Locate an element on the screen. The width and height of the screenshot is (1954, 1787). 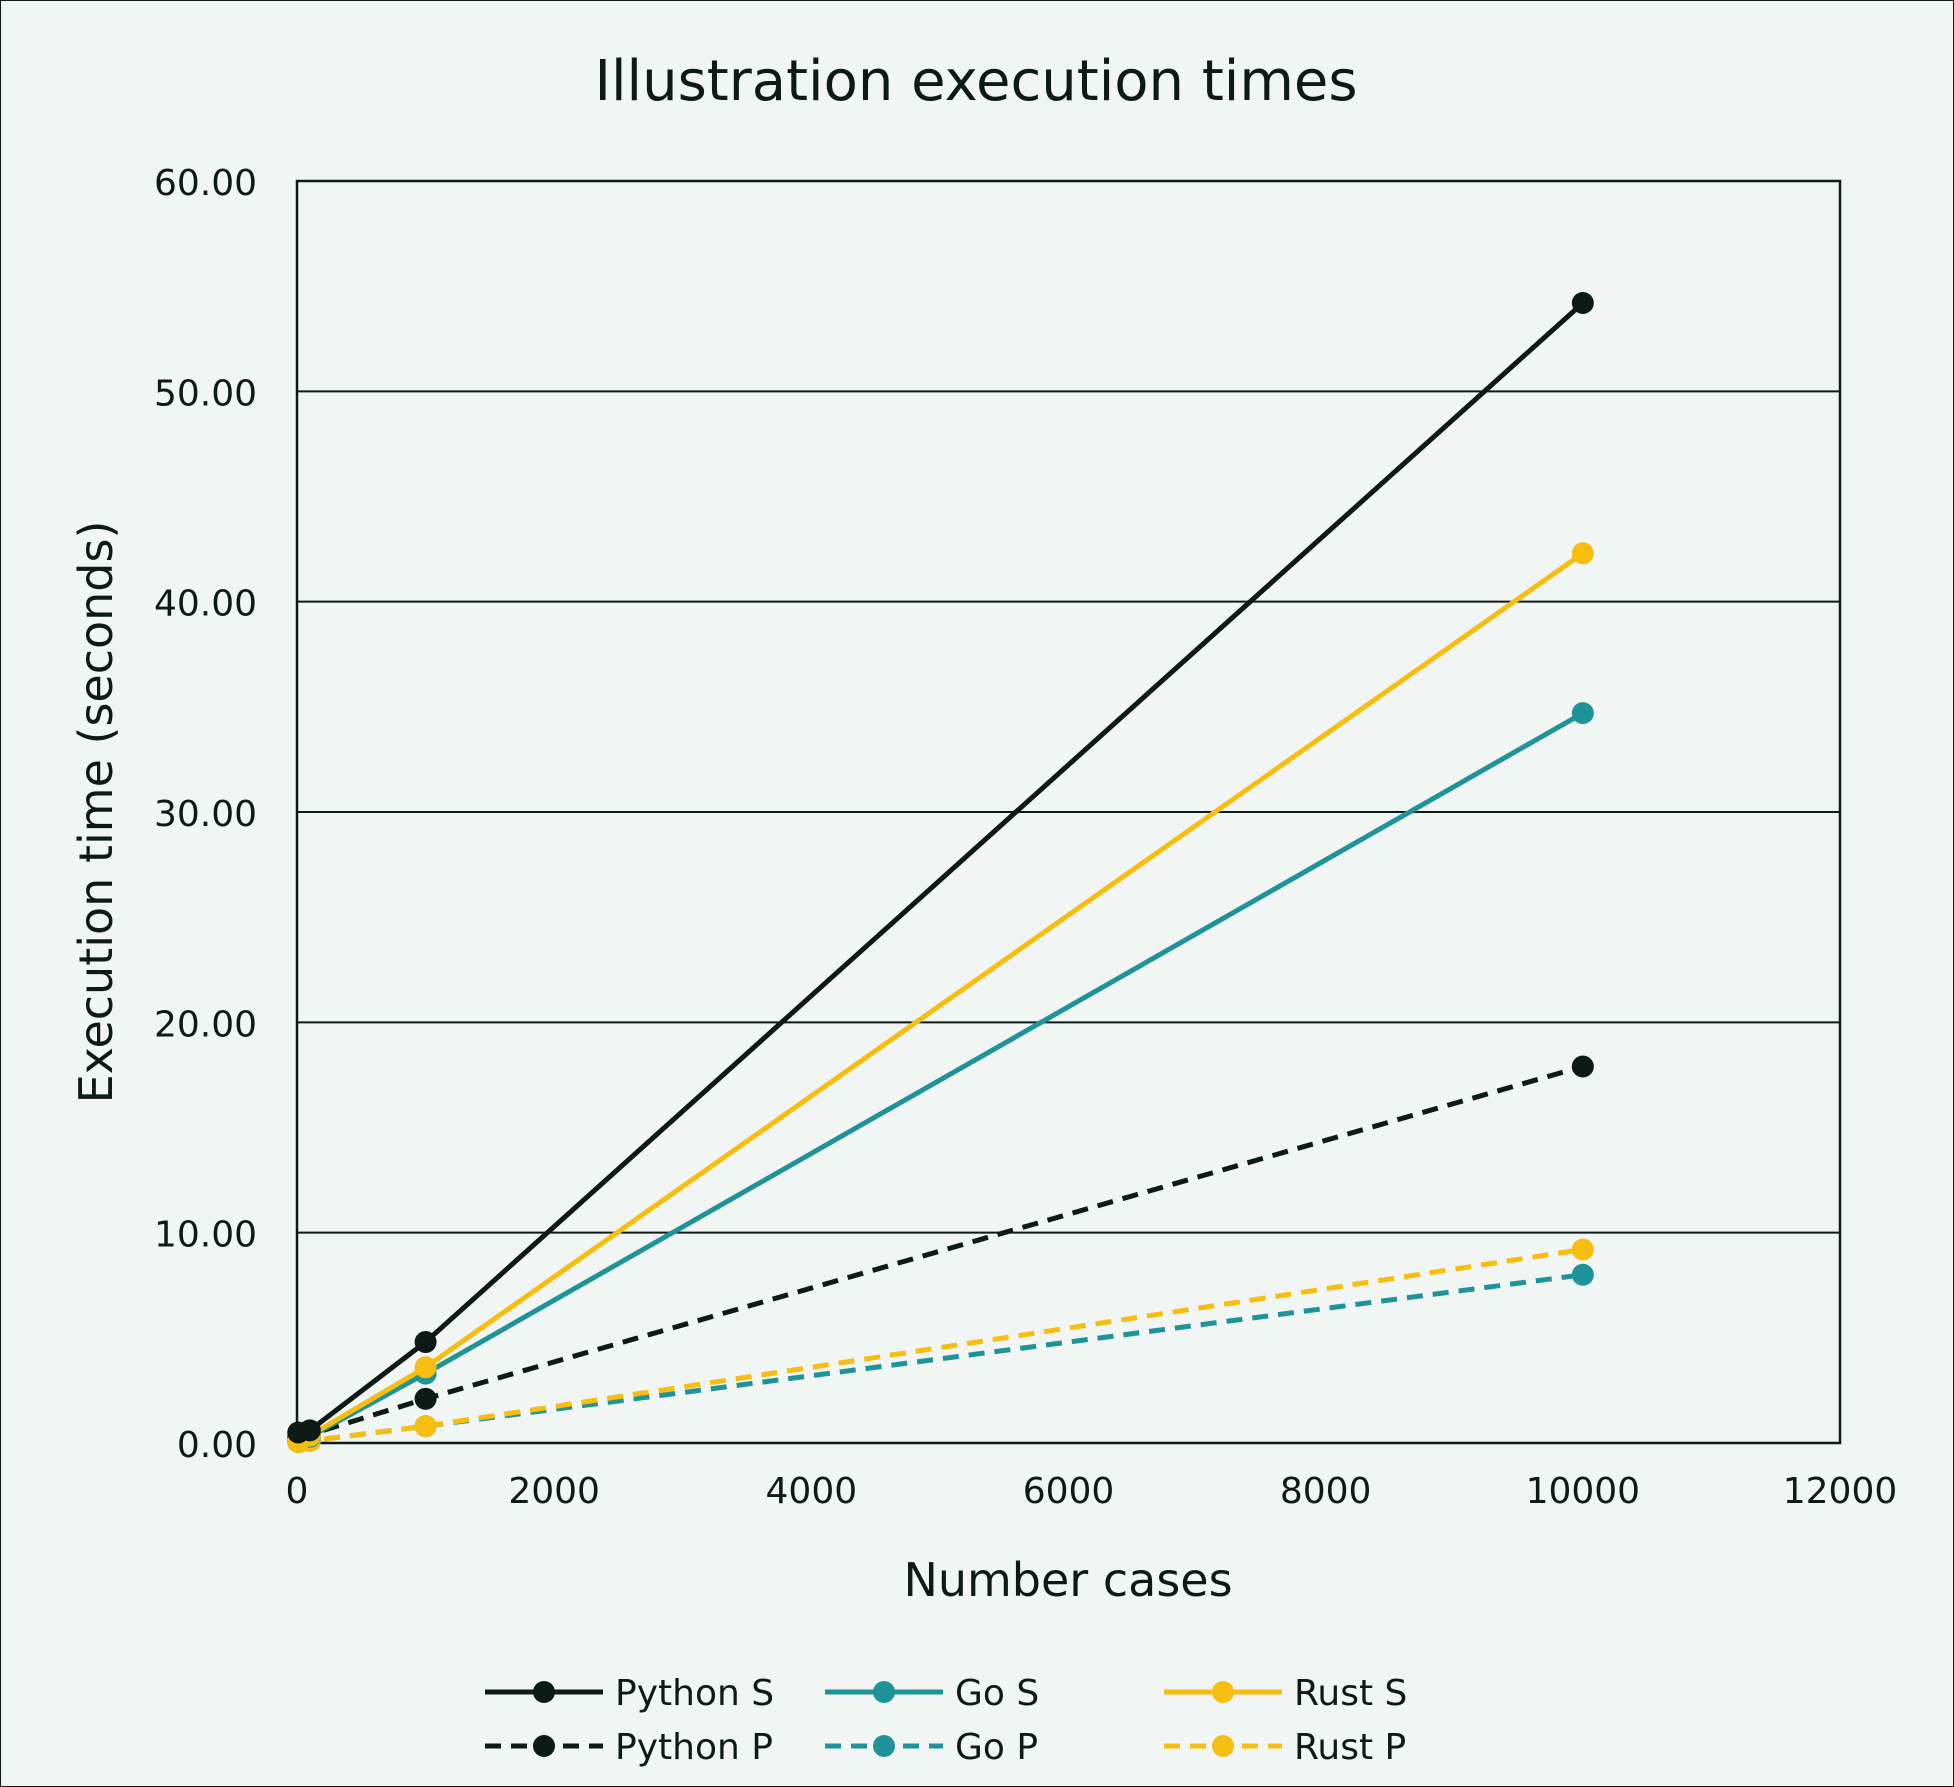
x-tick-label: 0 is located at coordinates (297, 1491).